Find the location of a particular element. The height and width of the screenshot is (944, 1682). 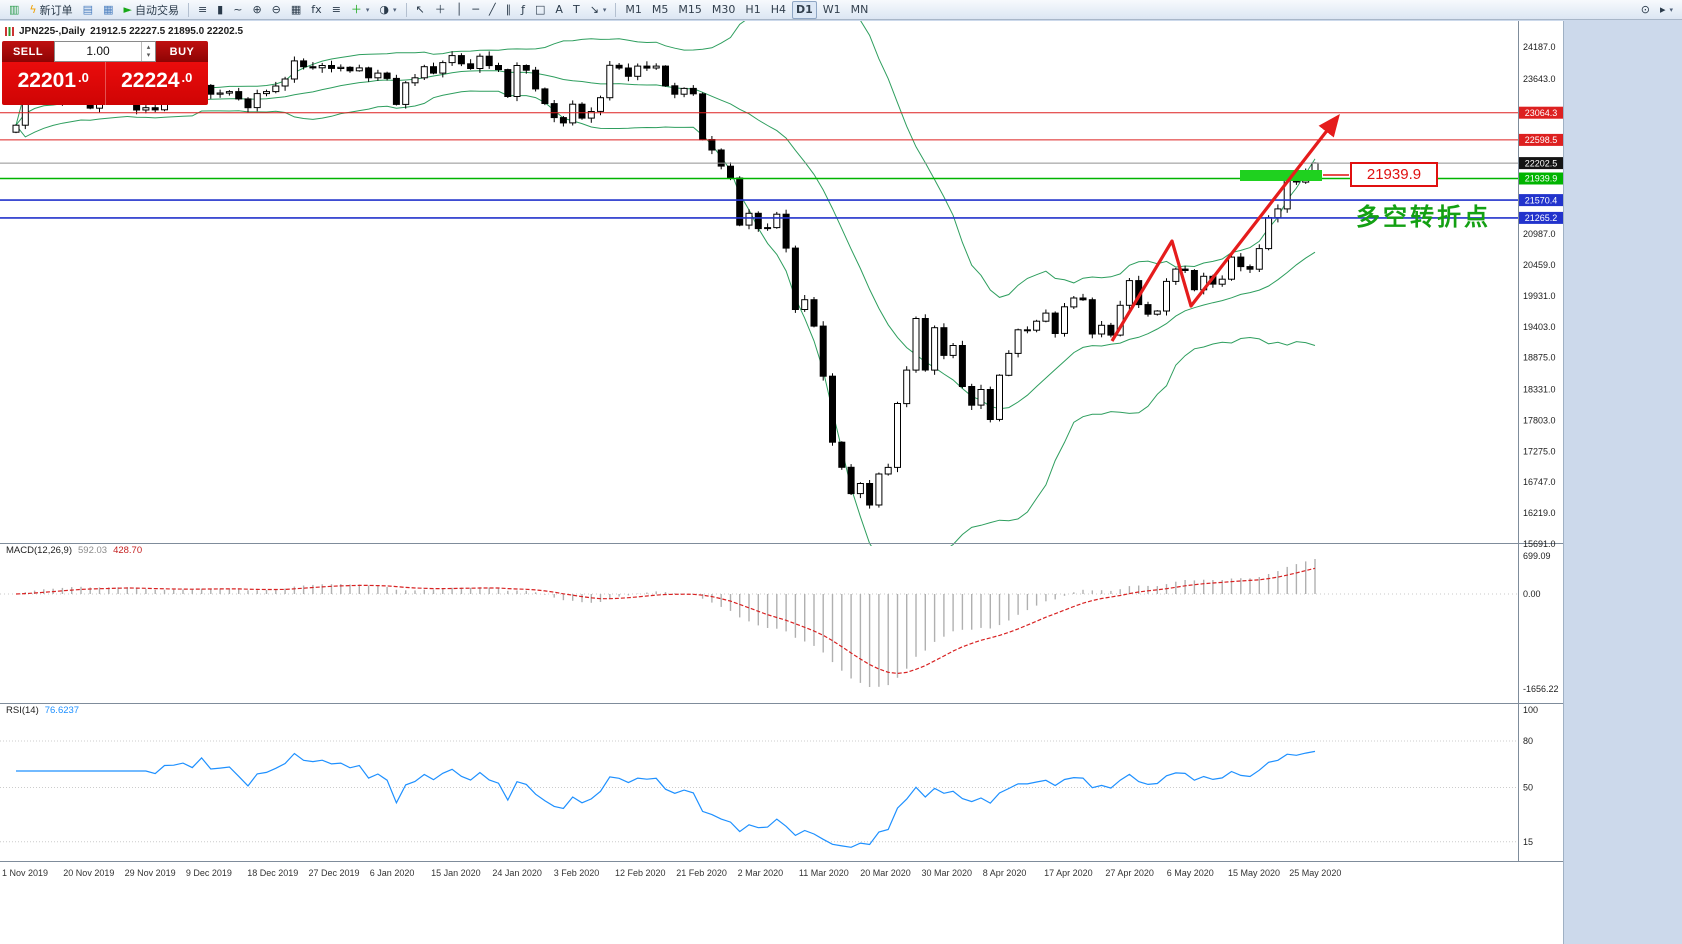

volume-spinner: ▴ ▾ is located at coordinates (148, 51).